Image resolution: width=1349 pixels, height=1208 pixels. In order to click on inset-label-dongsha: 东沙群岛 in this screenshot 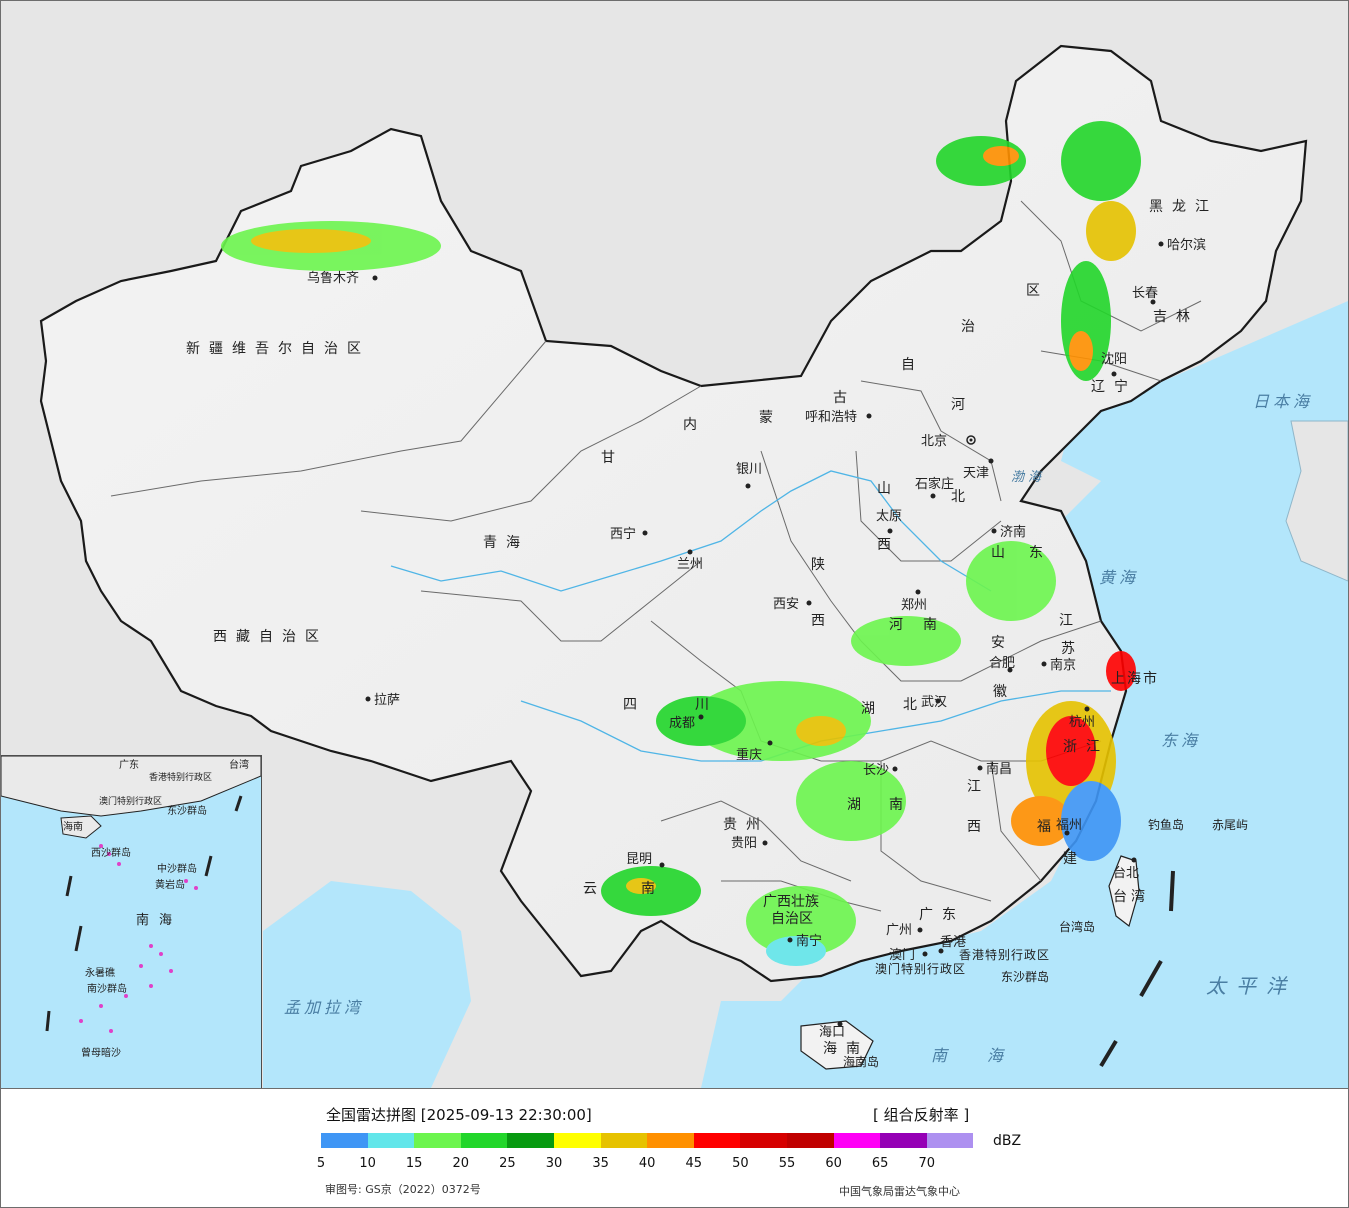, I will do `click(187, 810)`.